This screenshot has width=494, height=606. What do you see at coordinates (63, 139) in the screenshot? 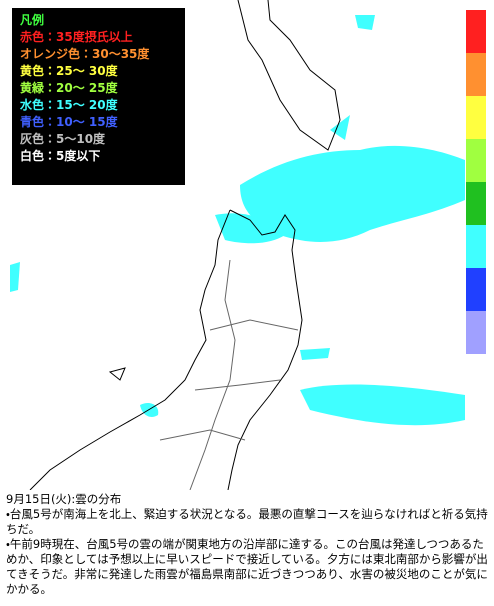
I see `legend-item: 灰色：5〜10度` at bounding box center [63, 139].